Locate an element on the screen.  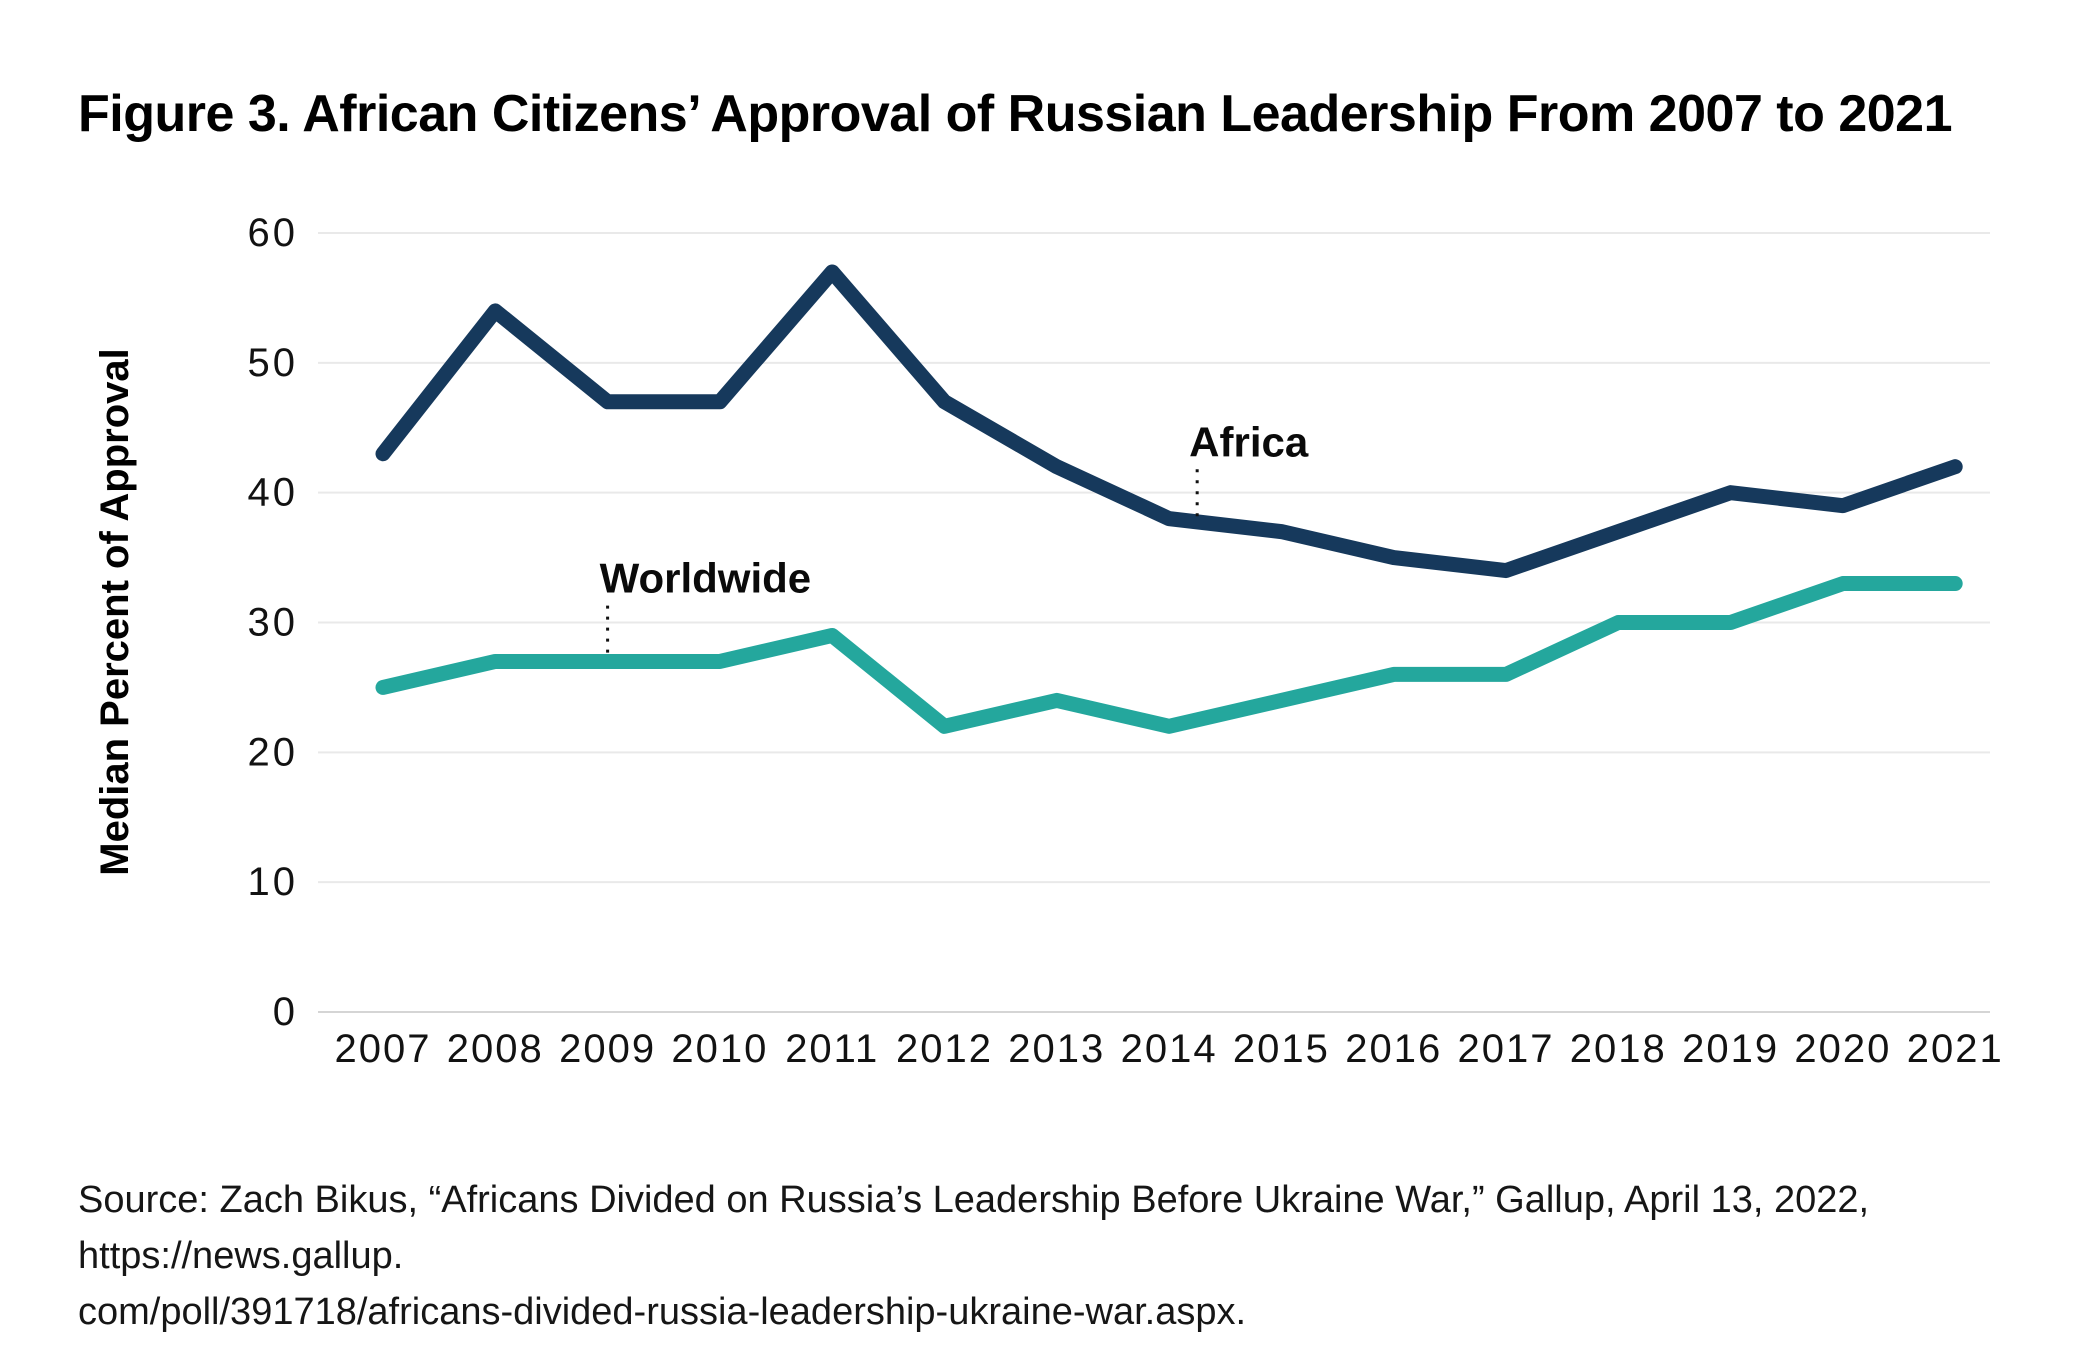
y-axis-tick-labels: 0 10 20 30 40 50 60 is located at coordinates (273, 622).